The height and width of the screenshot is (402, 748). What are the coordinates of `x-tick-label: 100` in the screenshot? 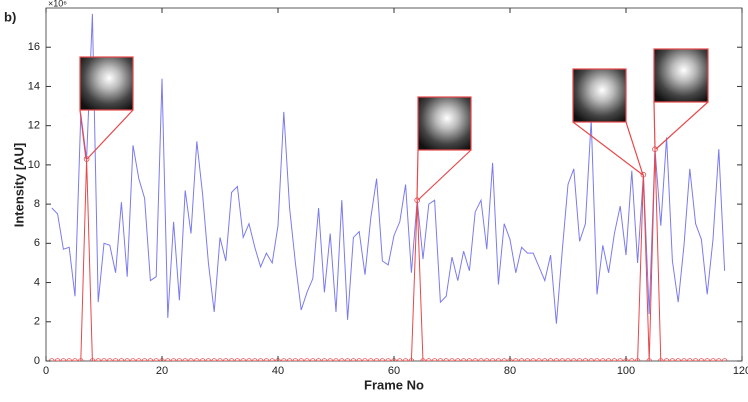 It's located at (626, 371).